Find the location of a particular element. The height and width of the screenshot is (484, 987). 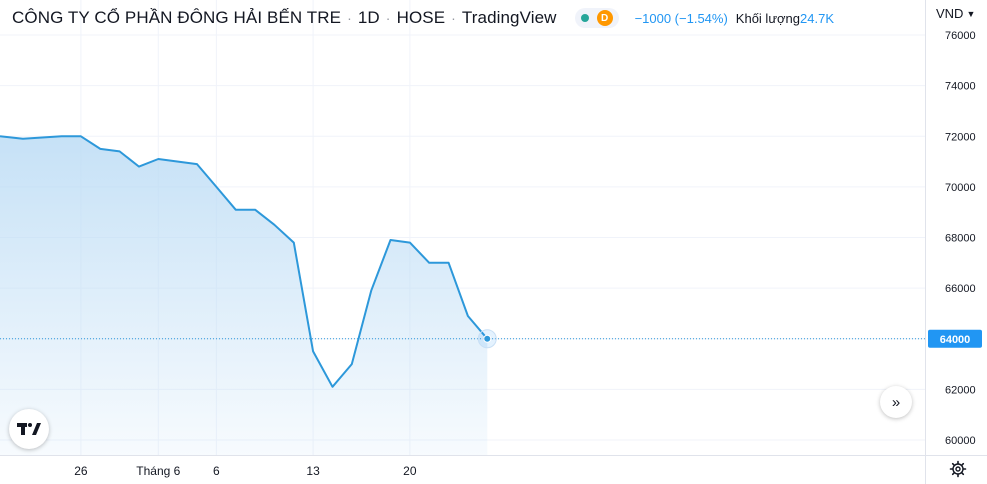

last-price-badge is located at coordinates (955, 338).